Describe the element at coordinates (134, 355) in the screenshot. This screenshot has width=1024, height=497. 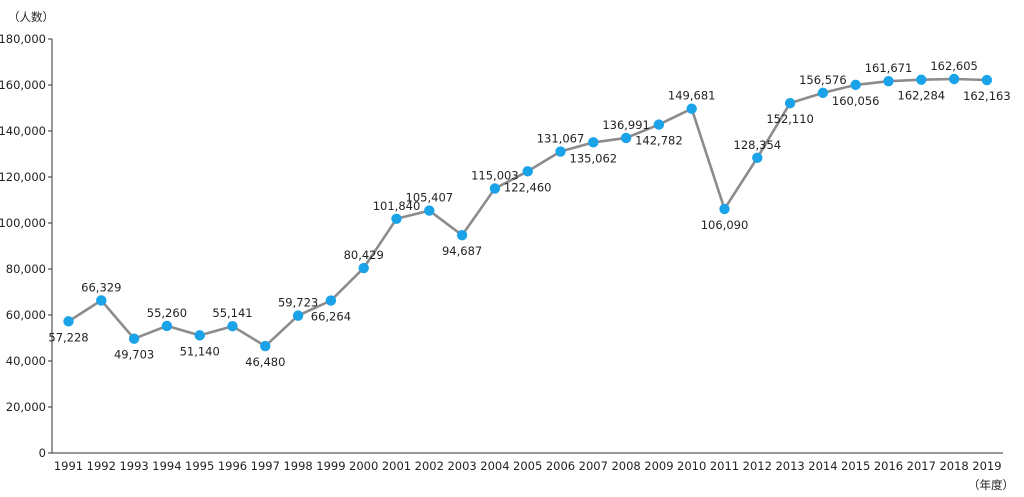
I see `data-label: 49,703` at that location.